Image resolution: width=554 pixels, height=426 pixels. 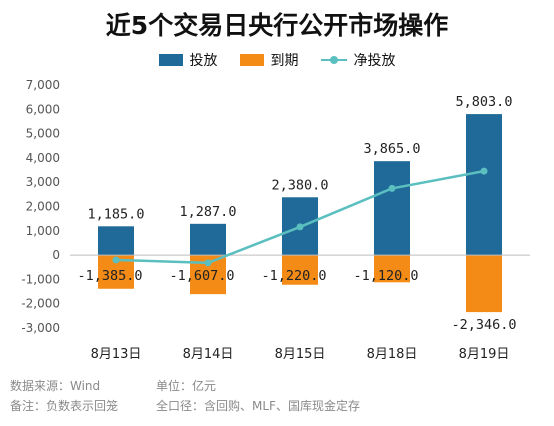 I want to click on footer-source: 数据来源：Wind, so click(x=55, y=386).